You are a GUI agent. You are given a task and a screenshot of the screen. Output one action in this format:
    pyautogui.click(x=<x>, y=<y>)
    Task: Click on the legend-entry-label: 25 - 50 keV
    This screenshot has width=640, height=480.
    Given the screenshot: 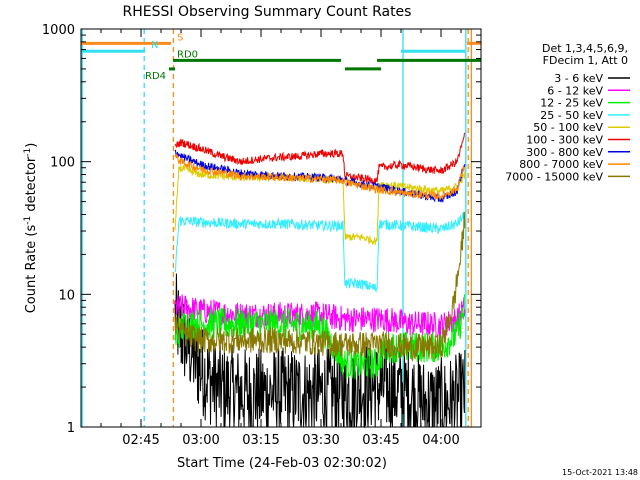 What is the action you would take?
    pyautogui.click(x=571, y=115)
    